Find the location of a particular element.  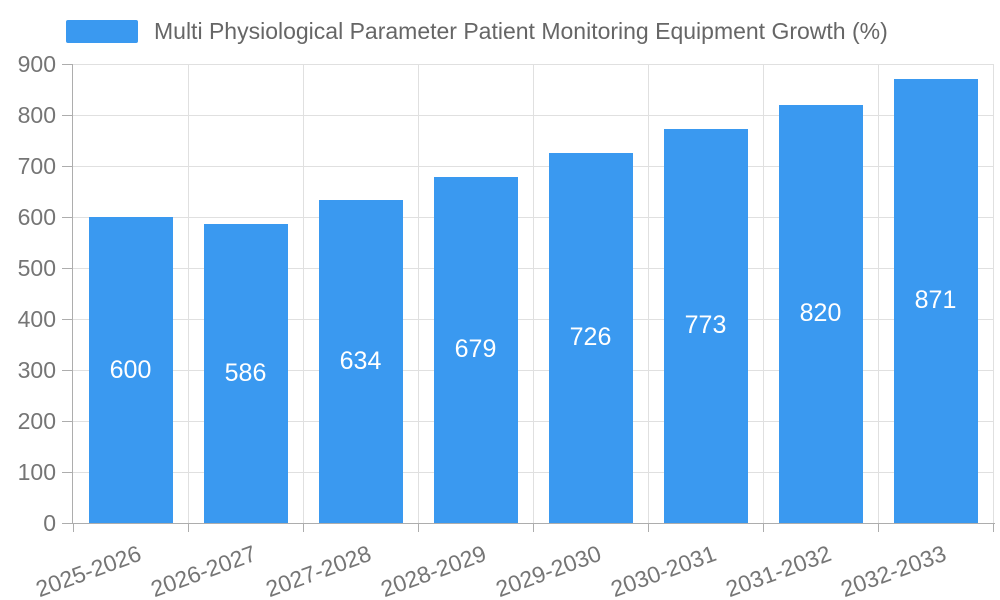

bar: 600 is located at coordinates (130, 370).